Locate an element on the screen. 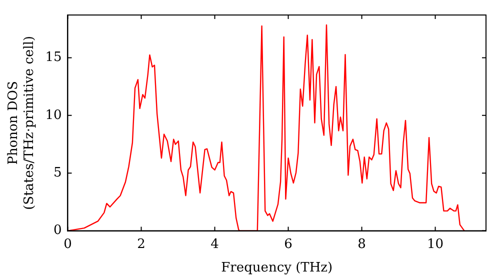 Image resolution: width=500 pixels, height=280 pixels. y-tick-label: 0 is located at coordinates (57, 230).